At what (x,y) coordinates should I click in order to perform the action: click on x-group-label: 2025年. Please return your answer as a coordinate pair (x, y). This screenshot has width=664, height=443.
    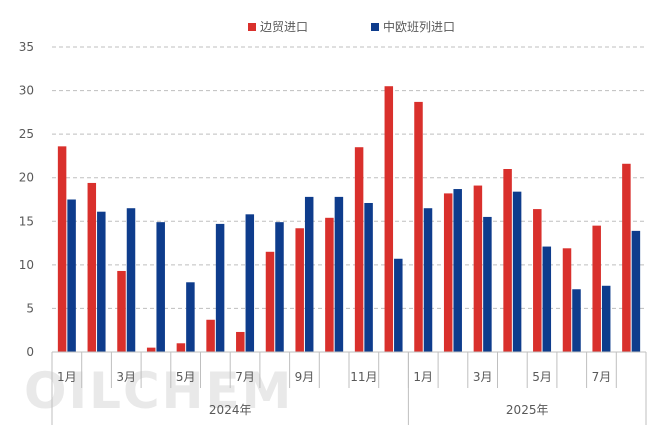
    Looking at the image, I should click on (527, 410).